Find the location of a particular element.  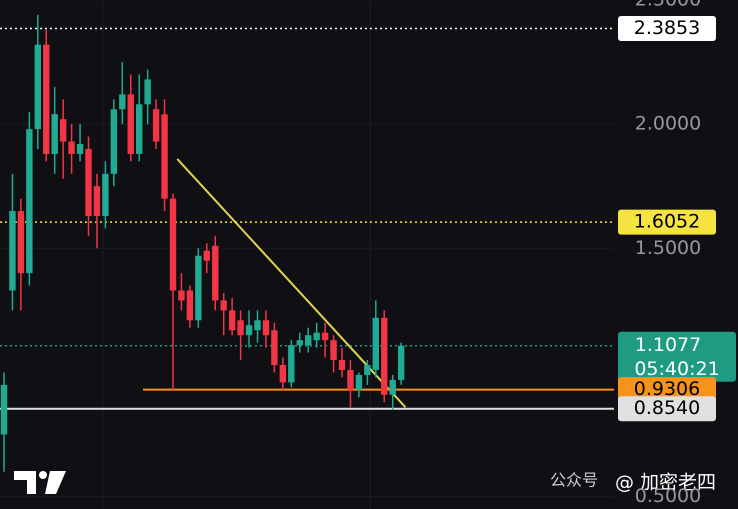

price-tag-label: 2.3853 is located at coordinates (667, 28).